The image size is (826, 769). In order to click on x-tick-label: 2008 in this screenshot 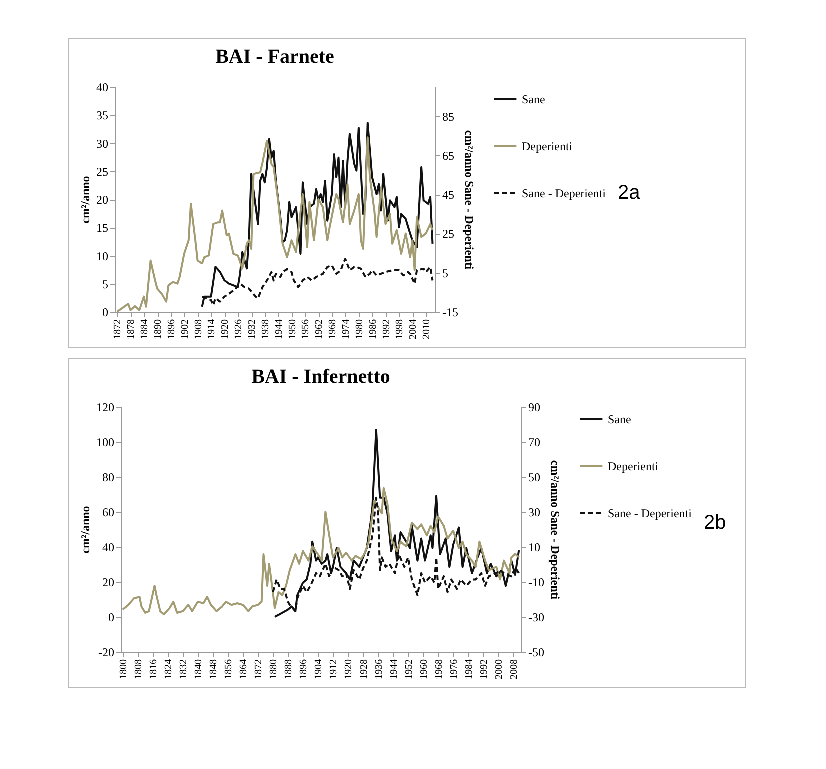, I will do `click(514, 670)`.